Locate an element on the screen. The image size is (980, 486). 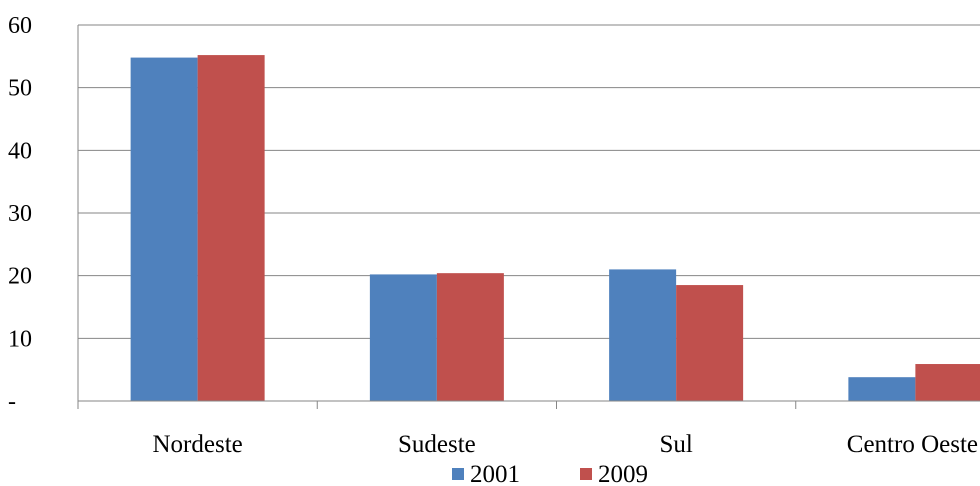
y-tick-label: 40 is located at coordinates (20, 151).